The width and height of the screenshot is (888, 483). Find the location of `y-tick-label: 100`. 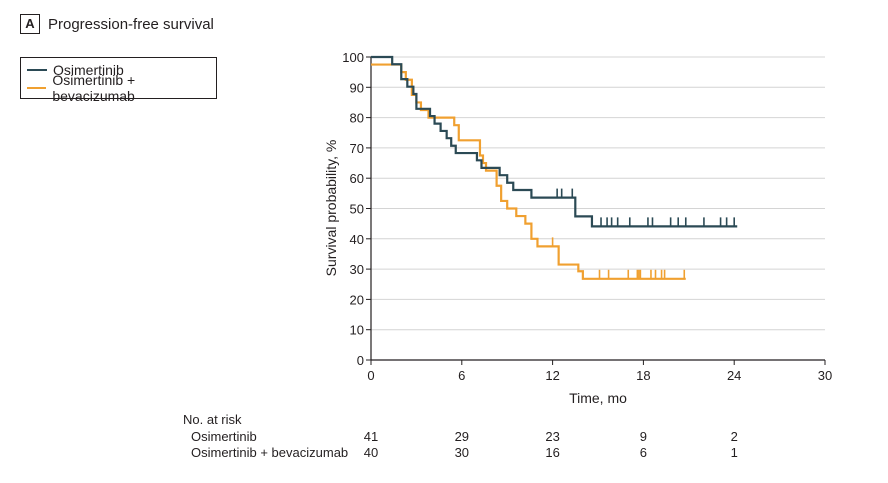

y-tick-label: 100 is located at coordinates (353, 57).